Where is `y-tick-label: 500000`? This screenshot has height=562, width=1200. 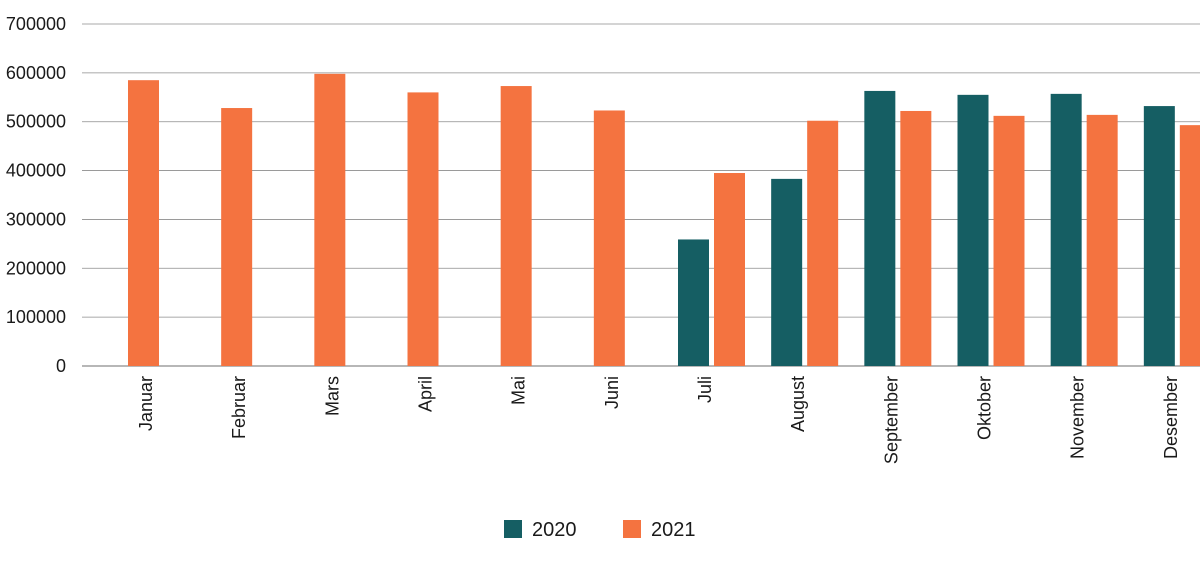
y-tick-label: 500000 is located at coordinates (36, 122).